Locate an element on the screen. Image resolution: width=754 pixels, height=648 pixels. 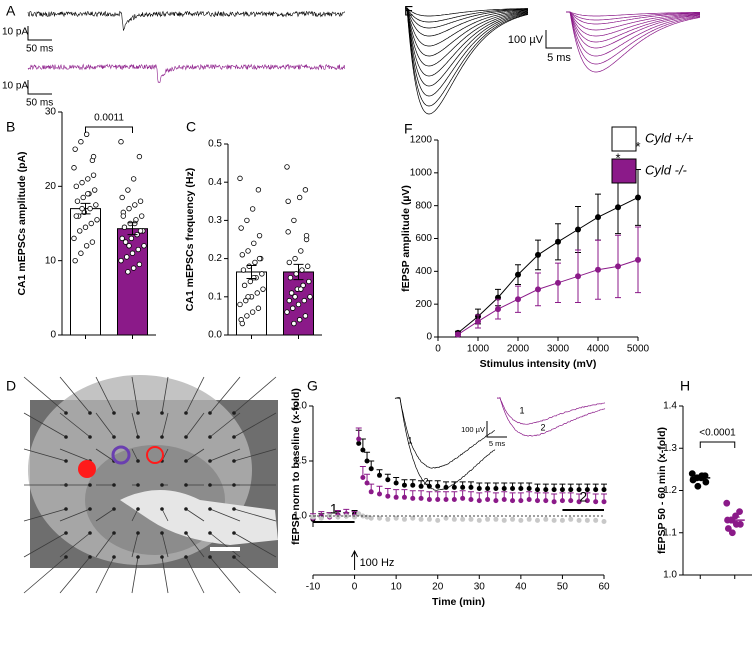
p-value: <0.0001 is located at coordinates (717, 433).